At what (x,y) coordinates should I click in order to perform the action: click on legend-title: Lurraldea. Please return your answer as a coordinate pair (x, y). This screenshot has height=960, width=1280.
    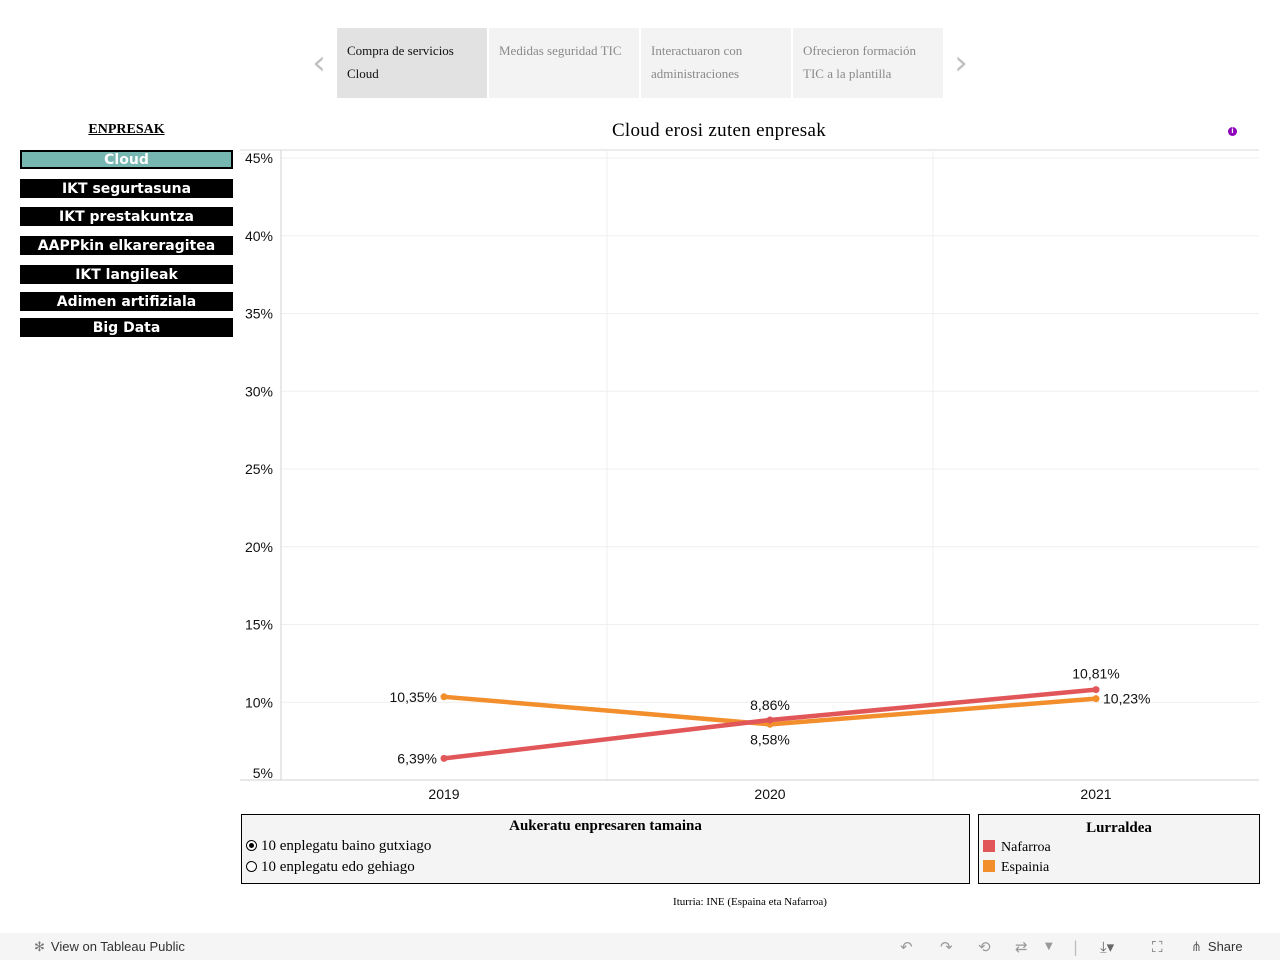
    Looking at the image, I should click on (1119, 828).